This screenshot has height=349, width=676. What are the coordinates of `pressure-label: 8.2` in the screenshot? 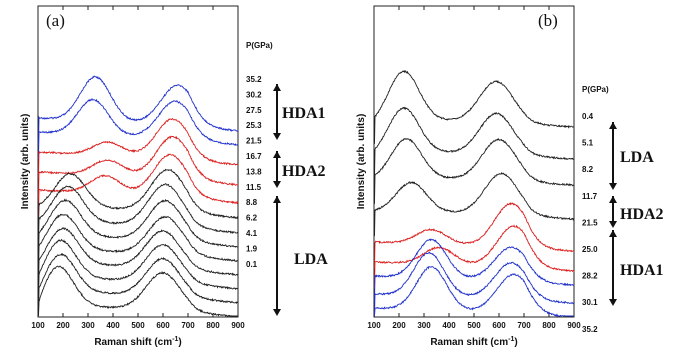 It's located at (588, 169).